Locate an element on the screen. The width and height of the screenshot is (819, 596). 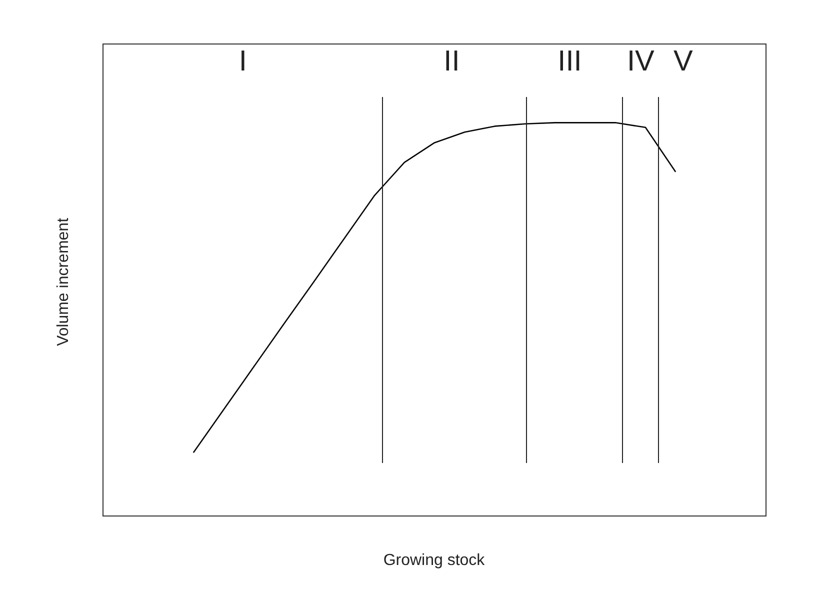
text: IV is located at coordinates (640, 62).